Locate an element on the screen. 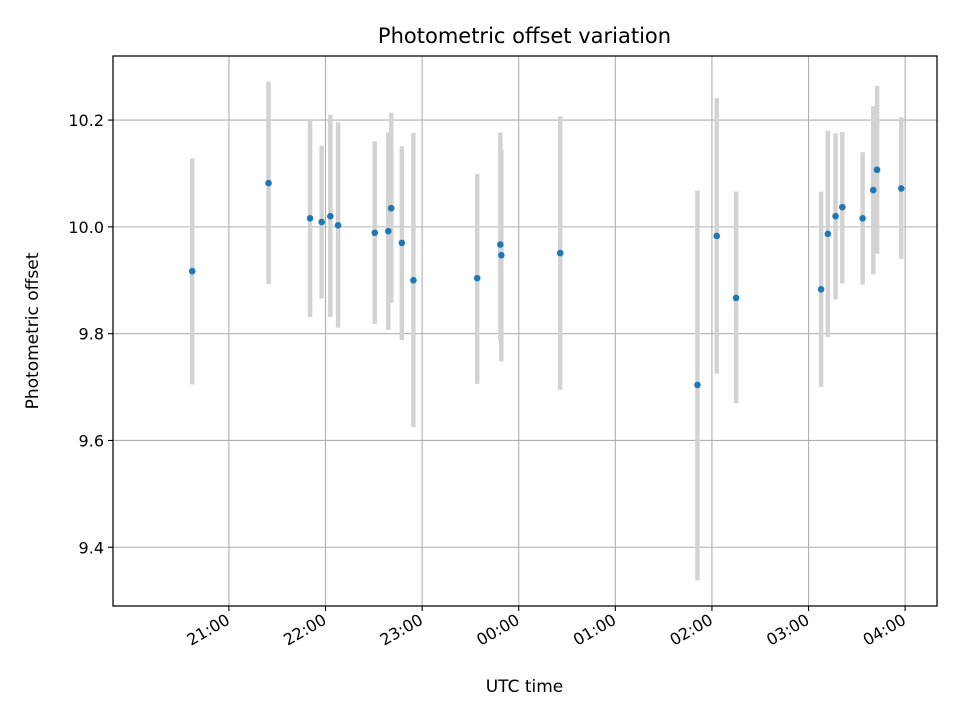 This screenshot has width=960, height=720. y-tick-label: 10.0 is located at coordinates (86, 227).